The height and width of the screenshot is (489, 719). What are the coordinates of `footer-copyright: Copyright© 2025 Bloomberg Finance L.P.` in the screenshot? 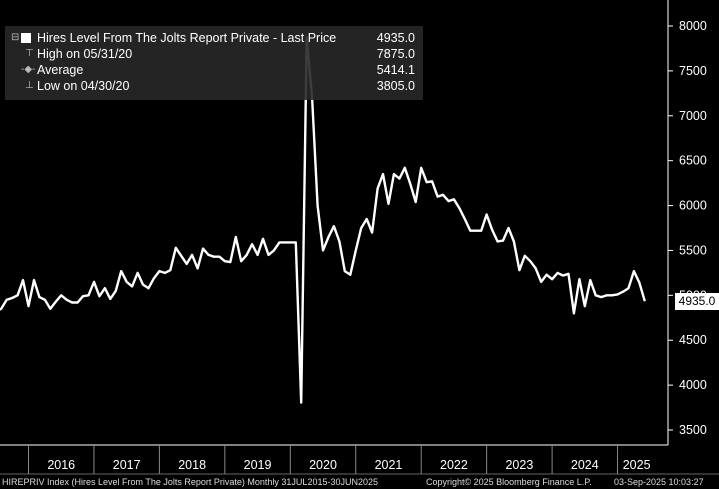 It's located at (509, 482).